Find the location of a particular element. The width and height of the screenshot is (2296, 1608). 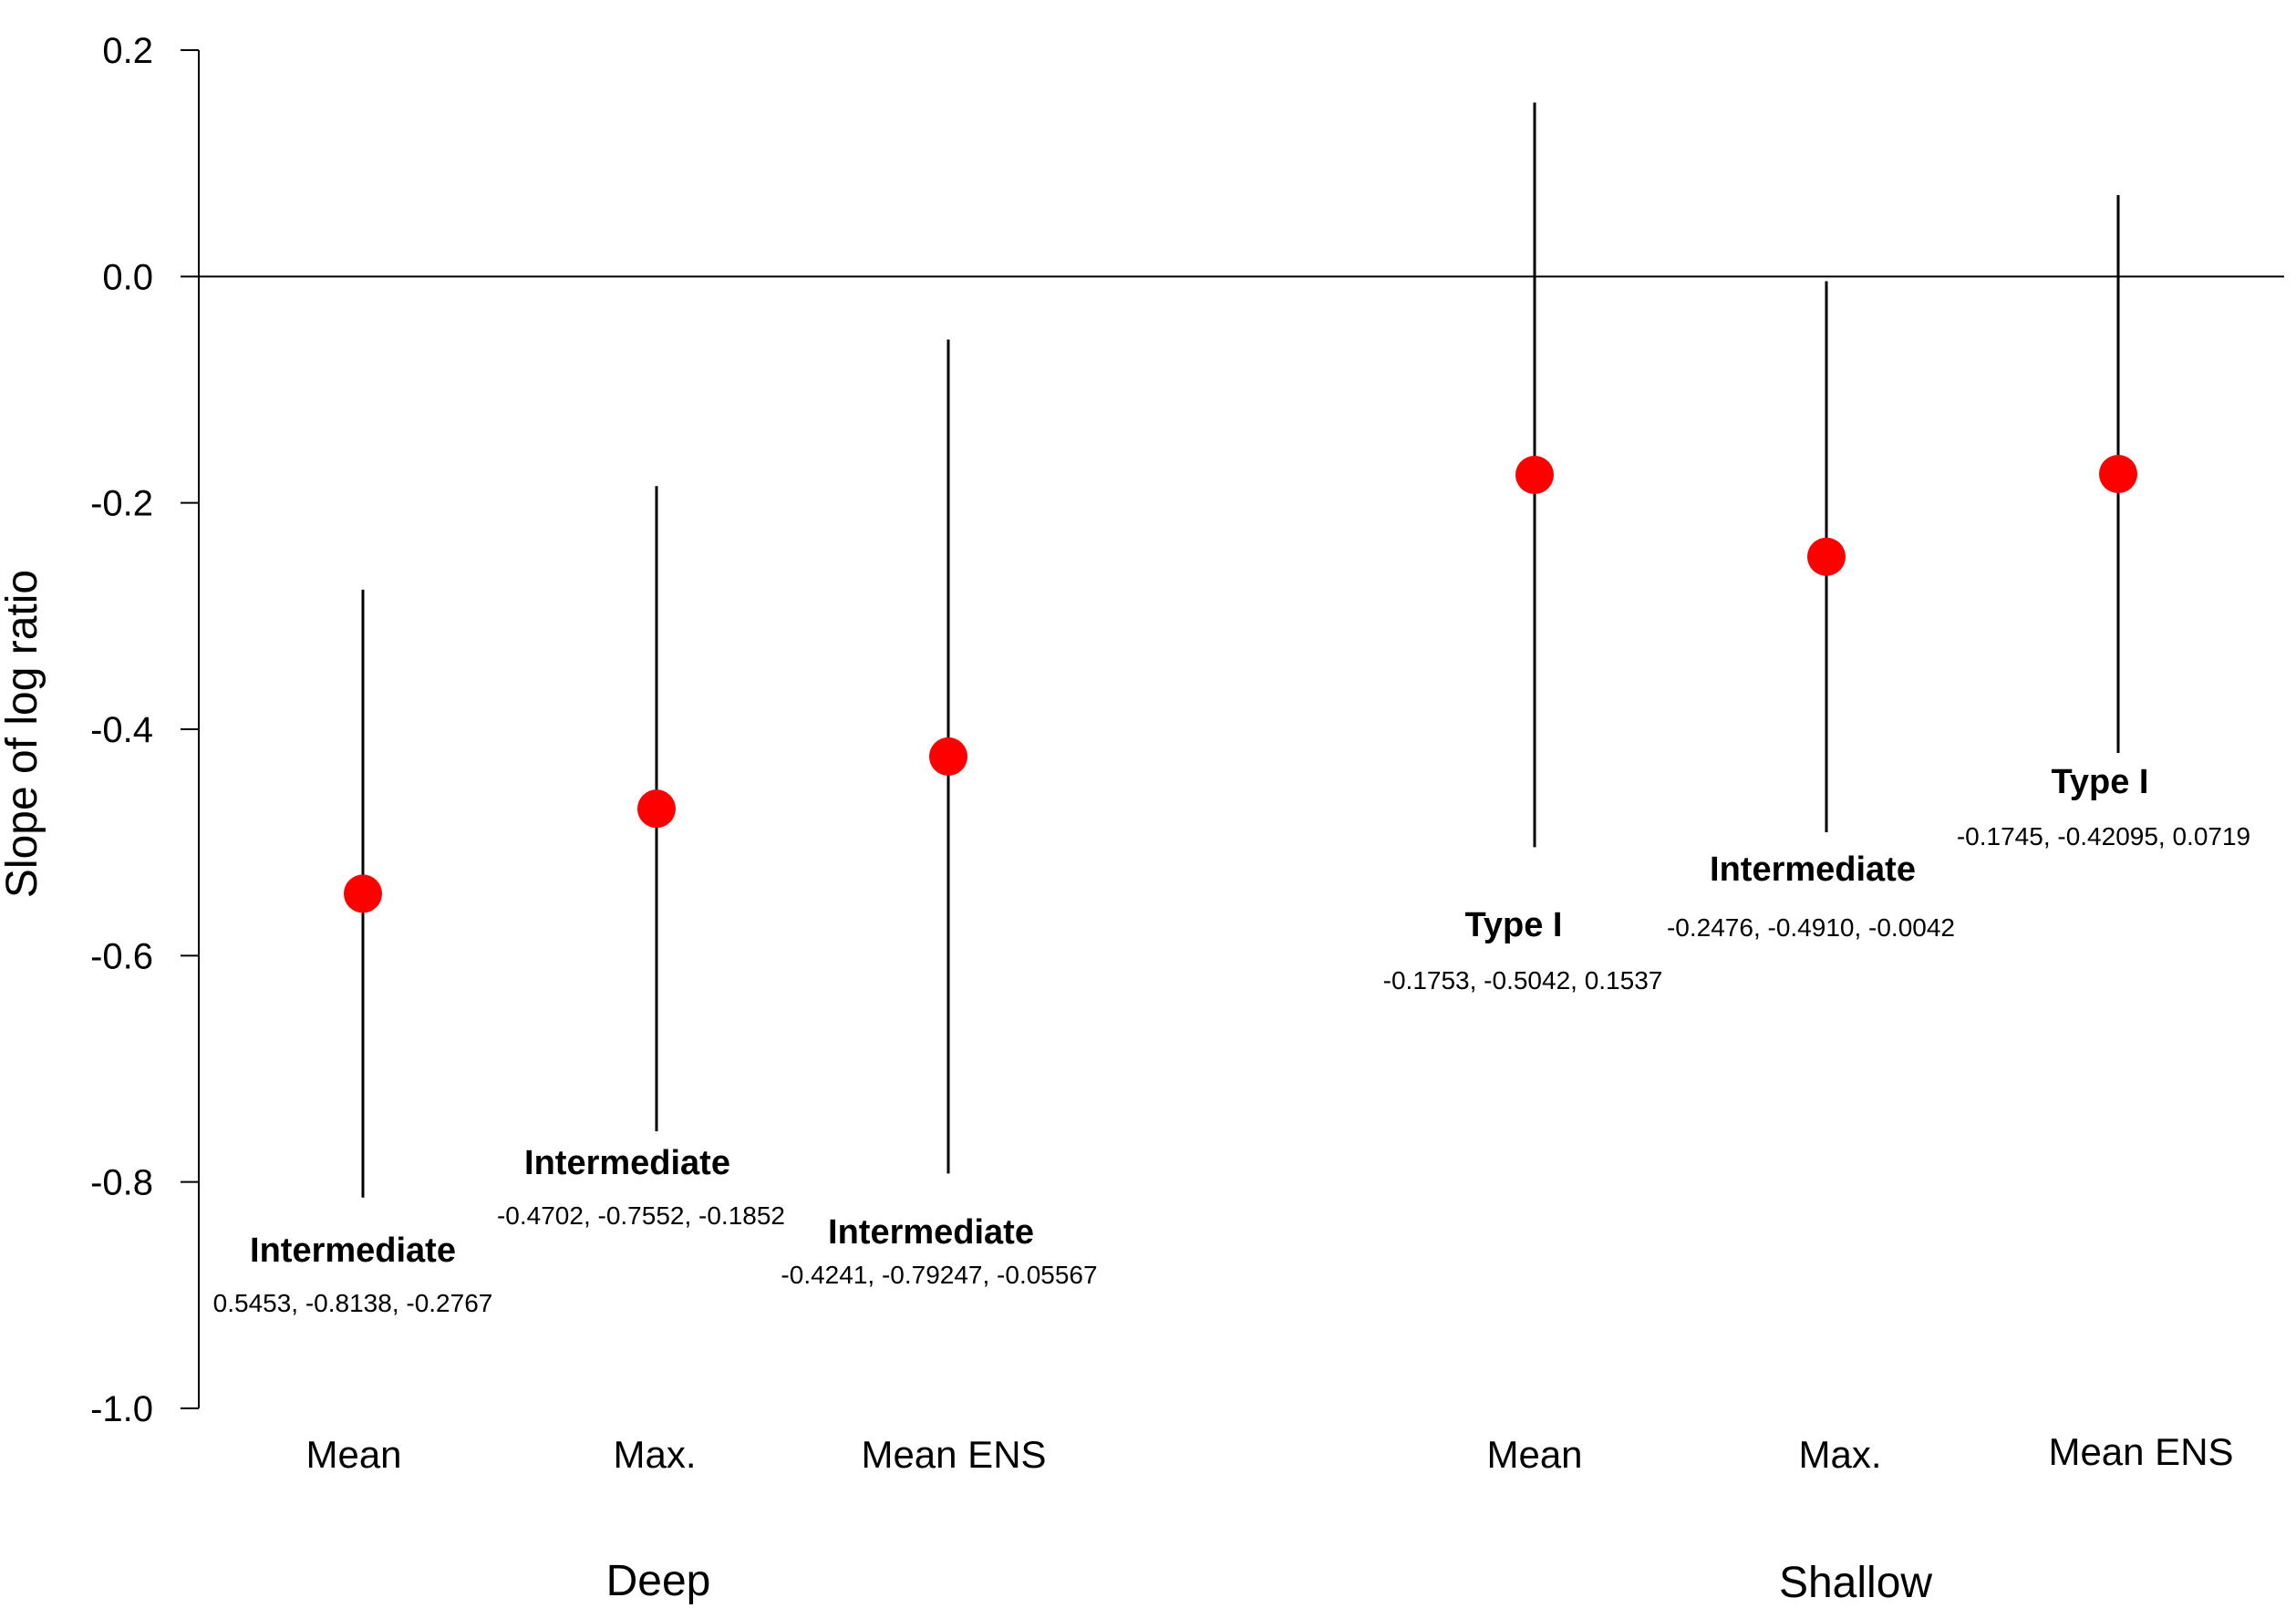

values-label: -0.2476, -0.4910, -0.0042 is located at coordinates (1811, 927).